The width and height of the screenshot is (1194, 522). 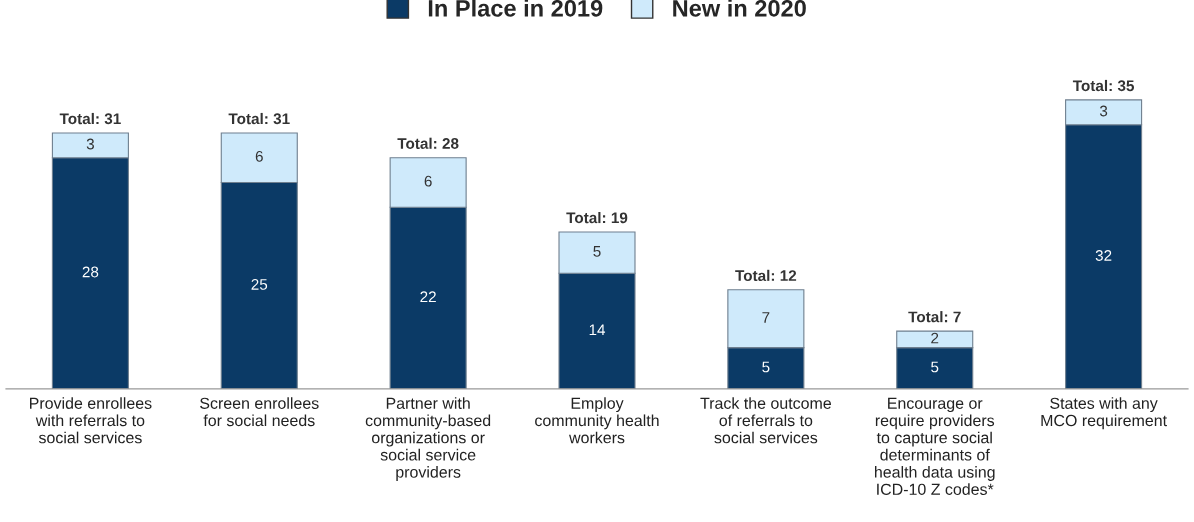 What do you see at coordinates (935, 338) in the screenshot?
I see `data-label: 2` at bounding box center [935, 338].